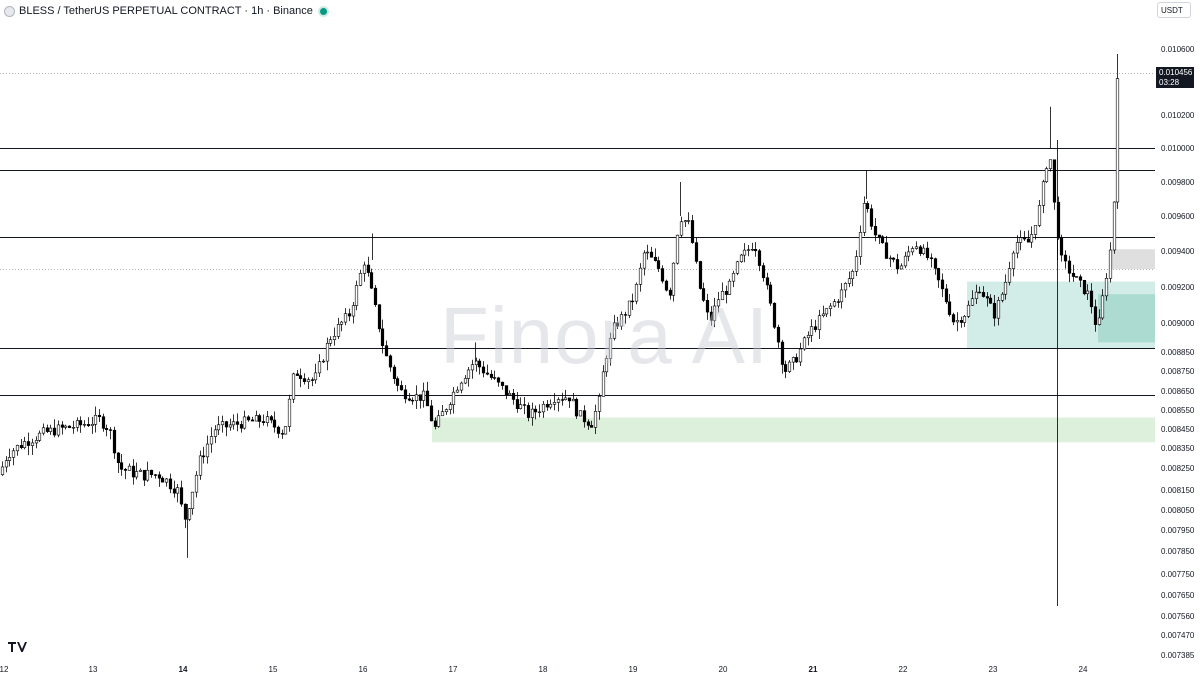 The width and height of the screenshot is (1200, 675). Describe the element at coordinates (18, 647) in the screenshot. I see `tradingview-logo-icon` at that location.